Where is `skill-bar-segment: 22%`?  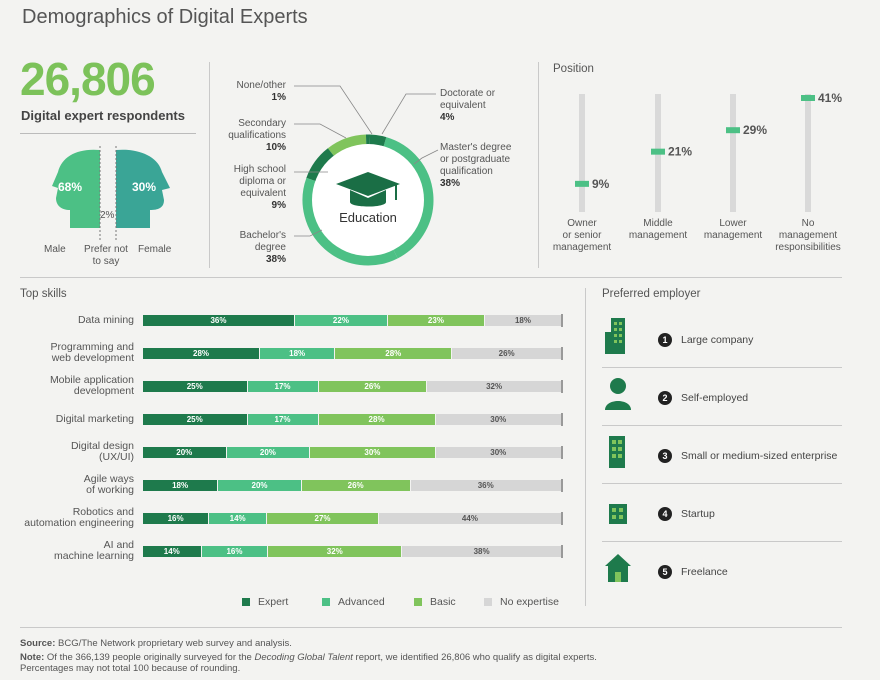
skill-bar-segment: 22% is located at coordinates (341, 320).